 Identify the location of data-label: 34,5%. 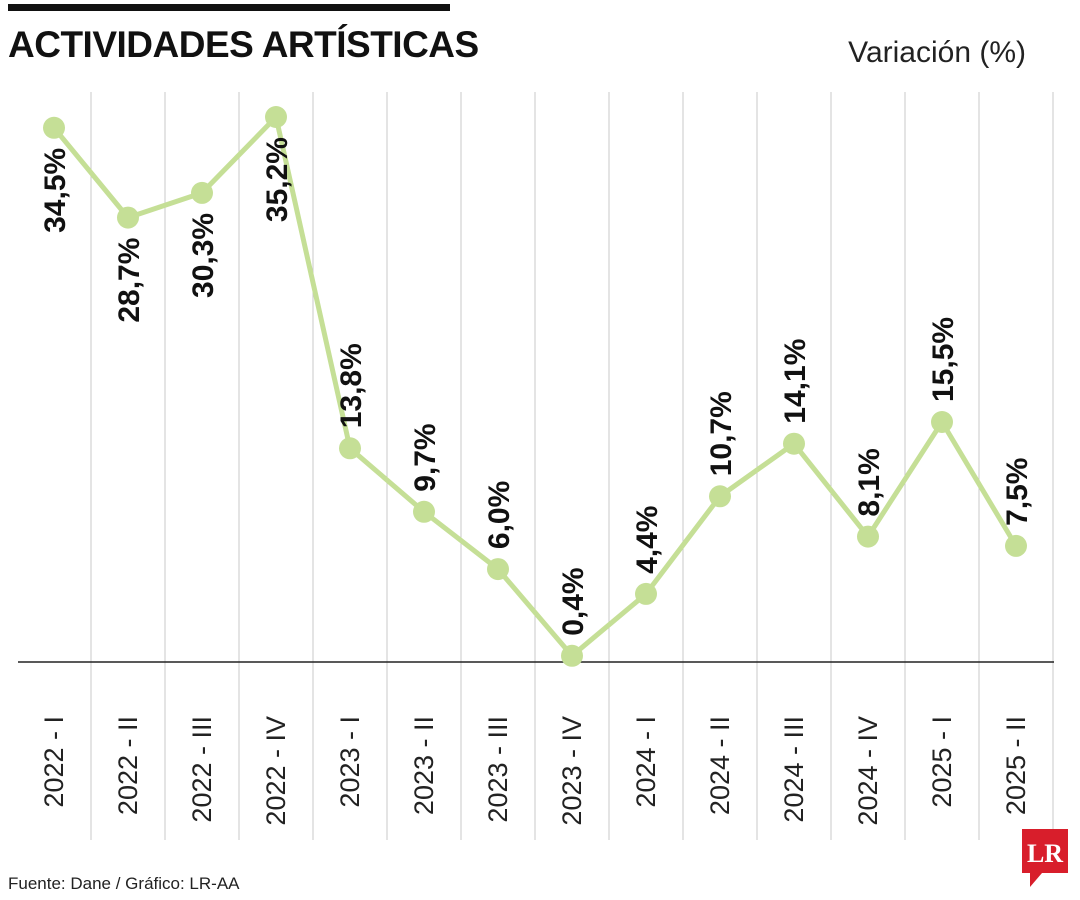
(55, 190).